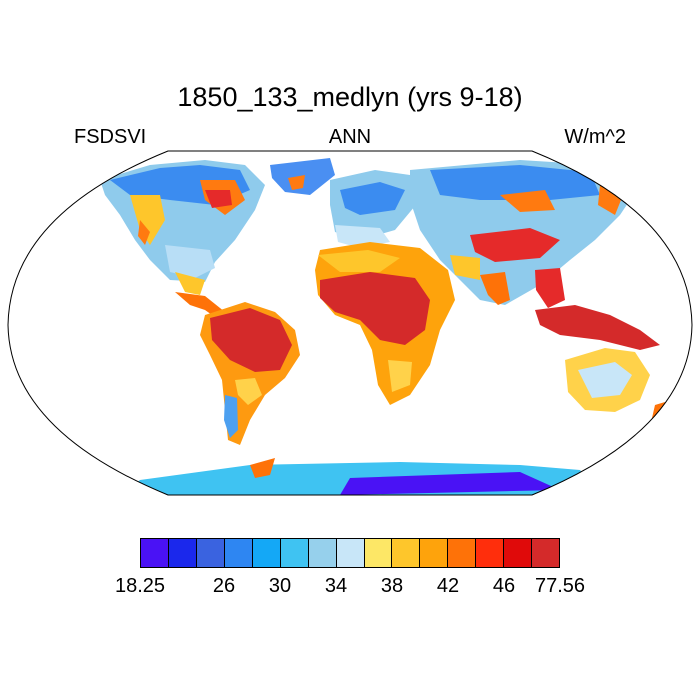  Describe the element at coordinates (504, 586) in the screenshot. I see `colorbar-tick-label: 46` at that location.